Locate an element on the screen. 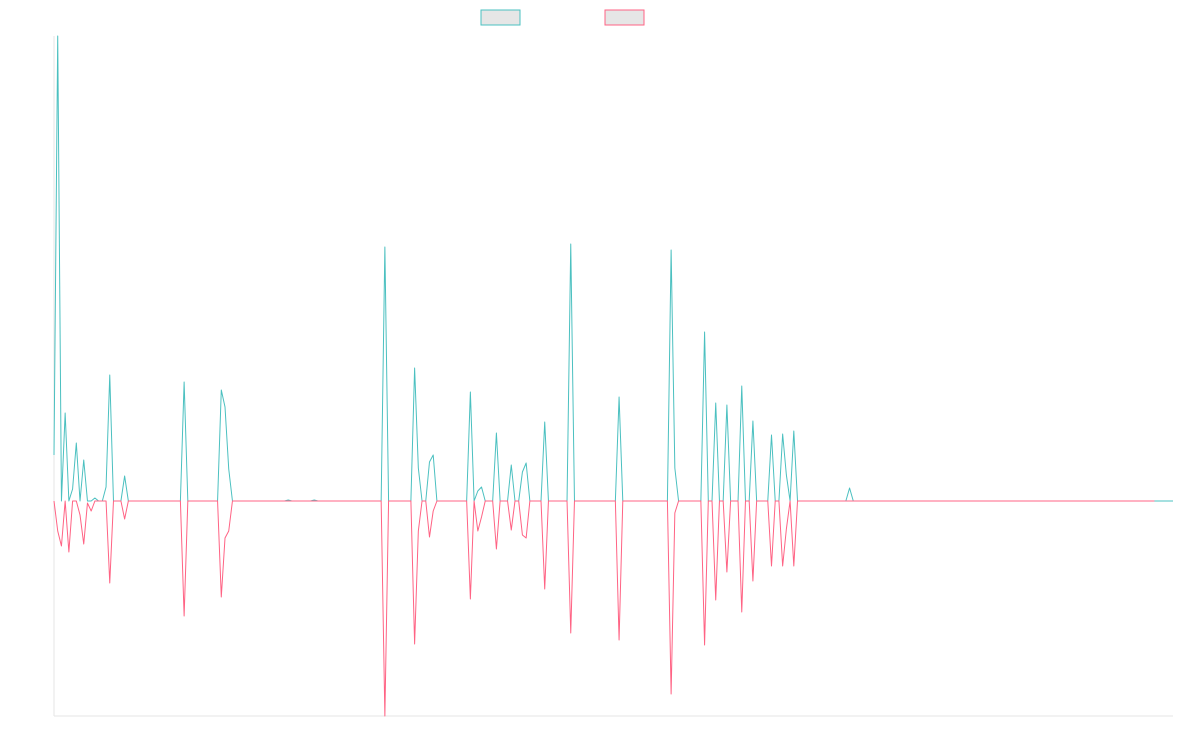  legend is located at coordinates (562, 17).